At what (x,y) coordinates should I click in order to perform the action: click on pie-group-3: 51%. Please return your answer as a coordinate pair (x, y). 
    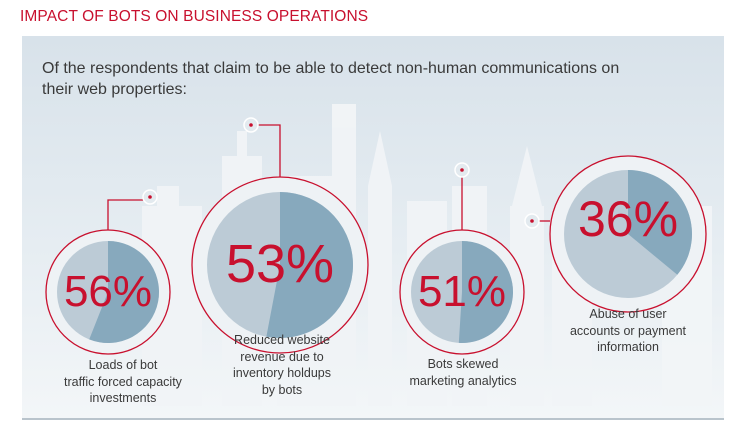
    Looking at the image, I should click on (462, 258).